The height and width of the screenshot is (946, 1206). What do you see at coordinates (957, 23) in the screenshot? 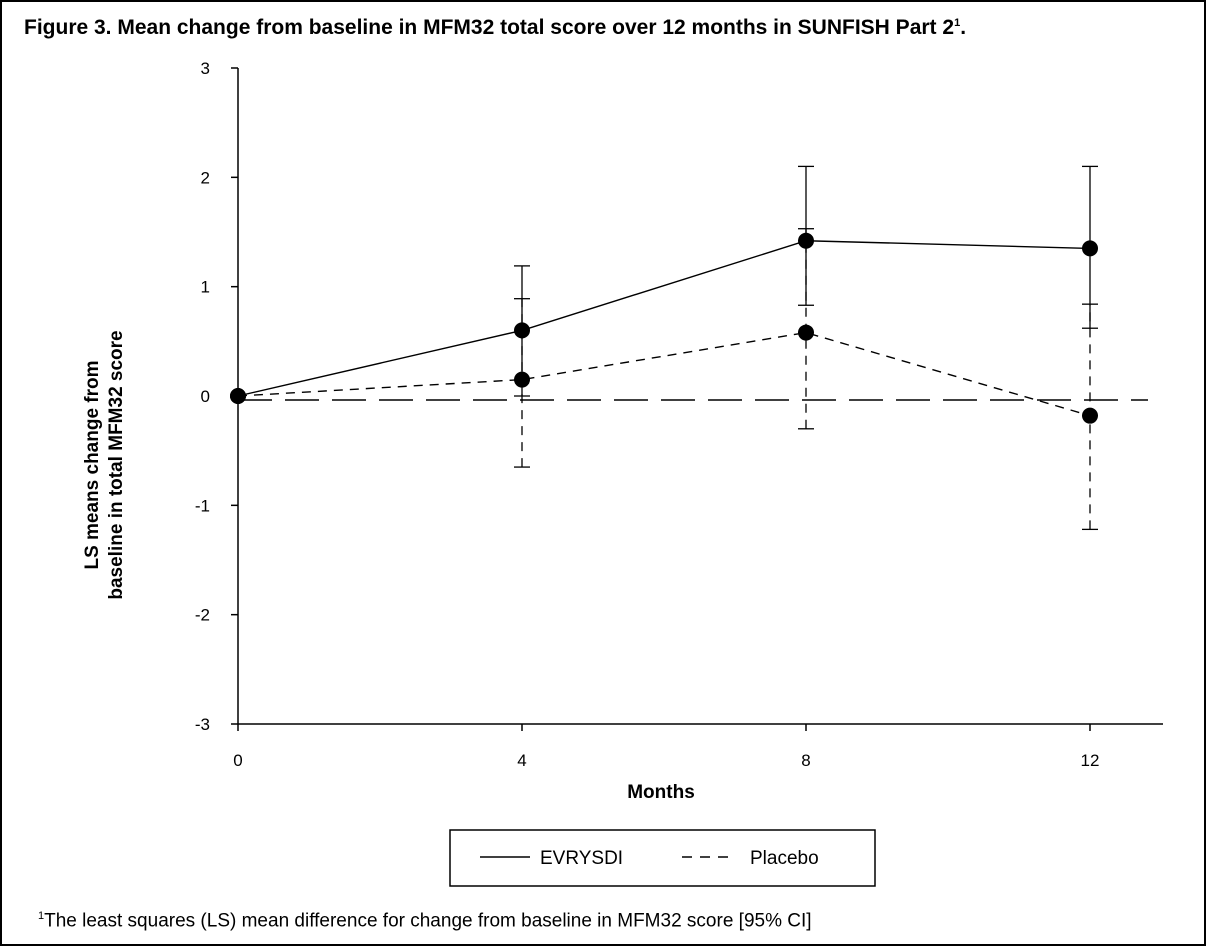
I see `title-superscript: 1` at bounding box center [957, 23].